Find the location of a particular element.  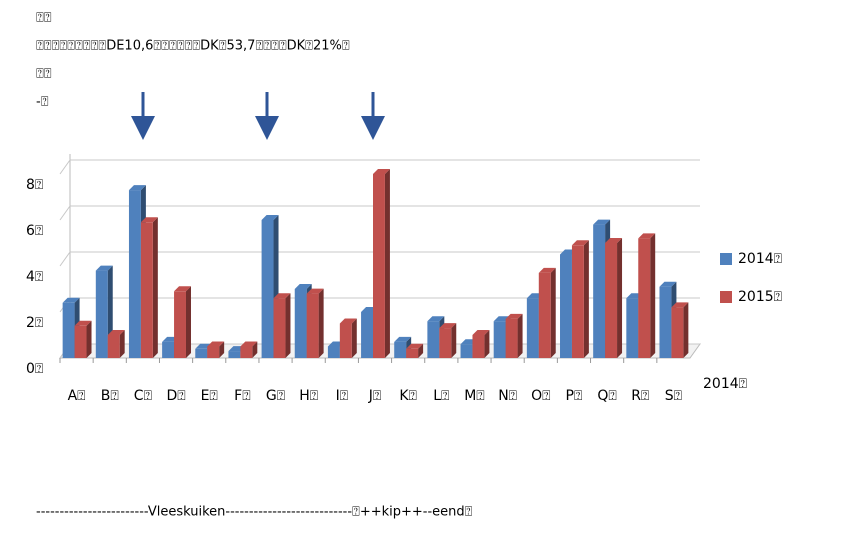

x-tick-label: G⍰ is located at coordinates (275, 396).